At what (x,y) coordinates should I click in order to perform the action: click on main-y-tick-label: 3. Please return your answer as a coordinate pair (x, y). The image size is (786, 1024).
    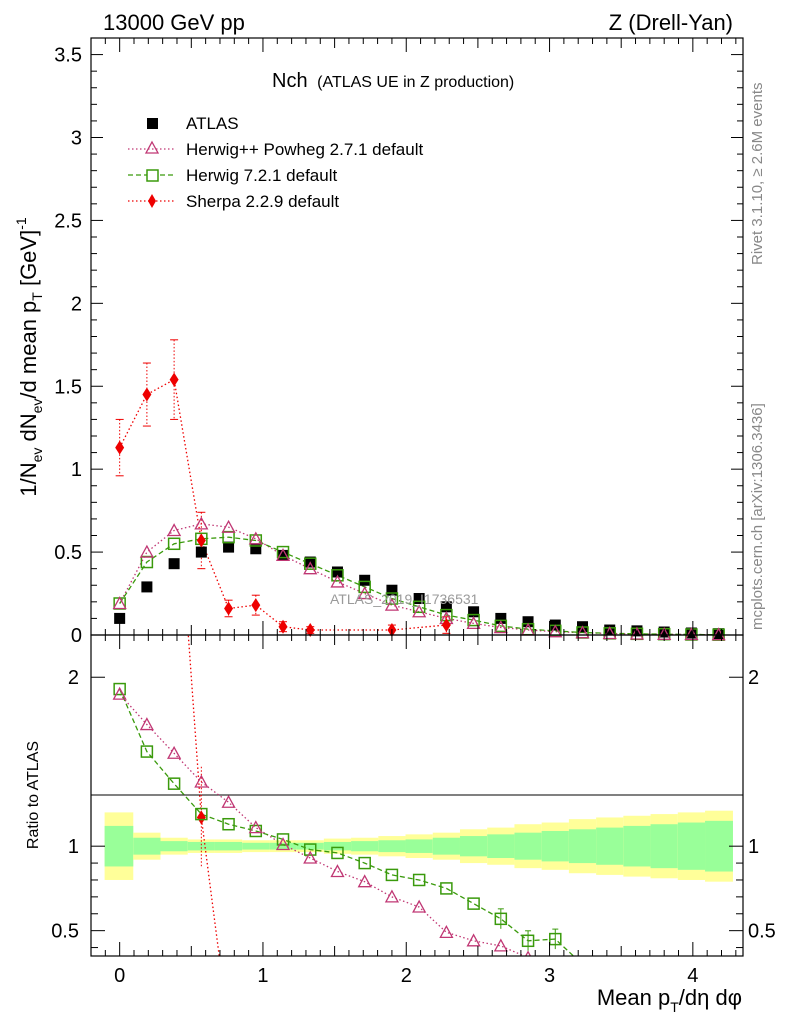
    Looking at the image, I should click on (76, 139).